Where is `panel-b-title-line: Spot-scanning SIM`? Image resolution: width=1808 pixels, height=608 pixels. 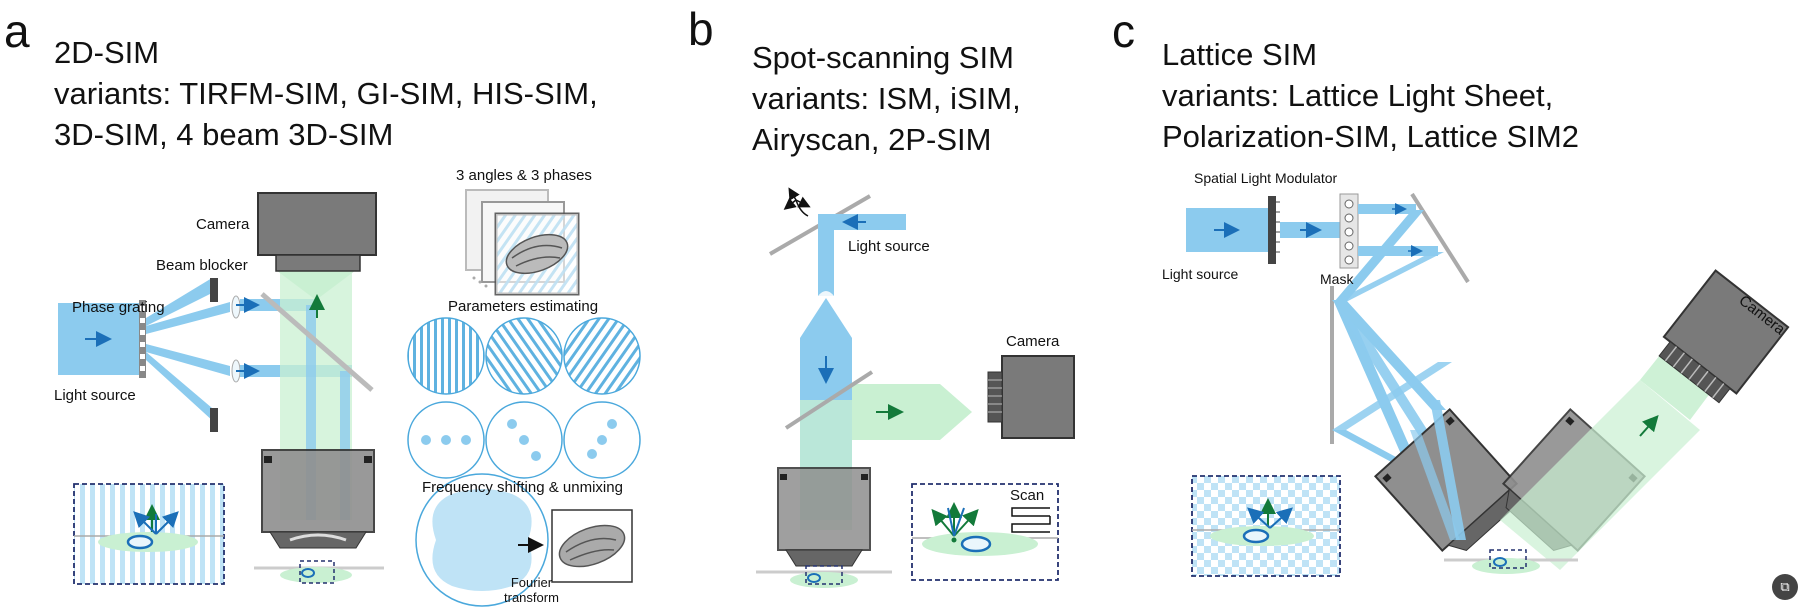
panel-b-title-line: Spot-scanning SIM is located at coordinates (883, 57).